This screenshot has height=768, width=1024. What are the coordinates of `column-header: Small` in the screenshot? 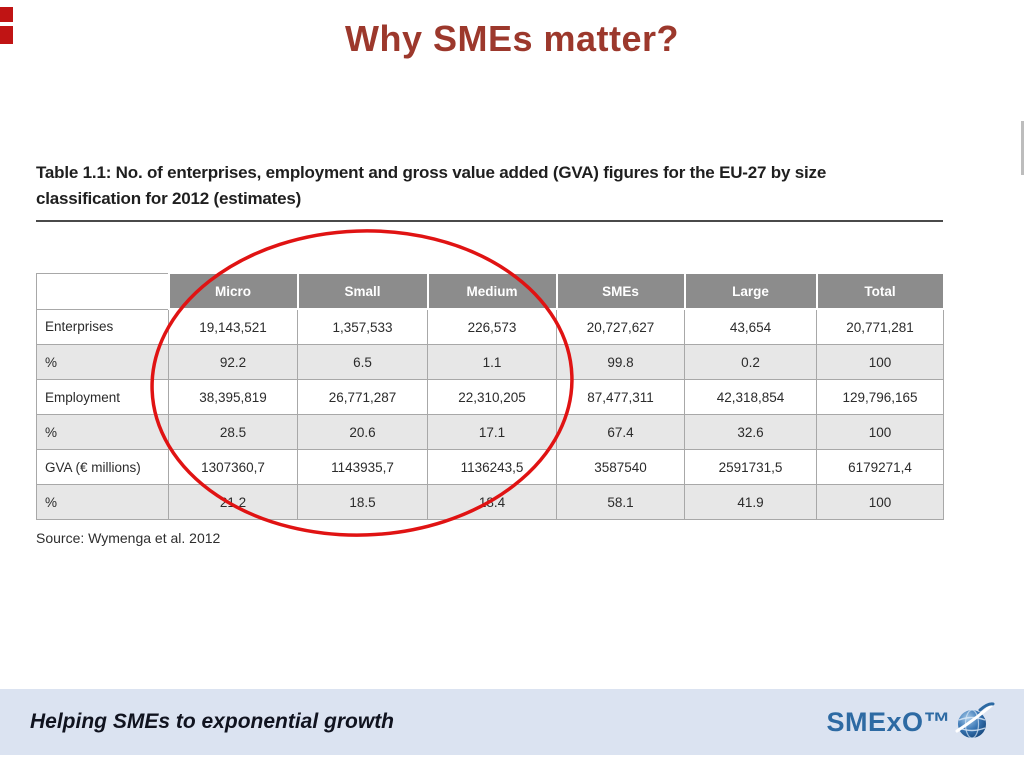 It's located at (362, 291).